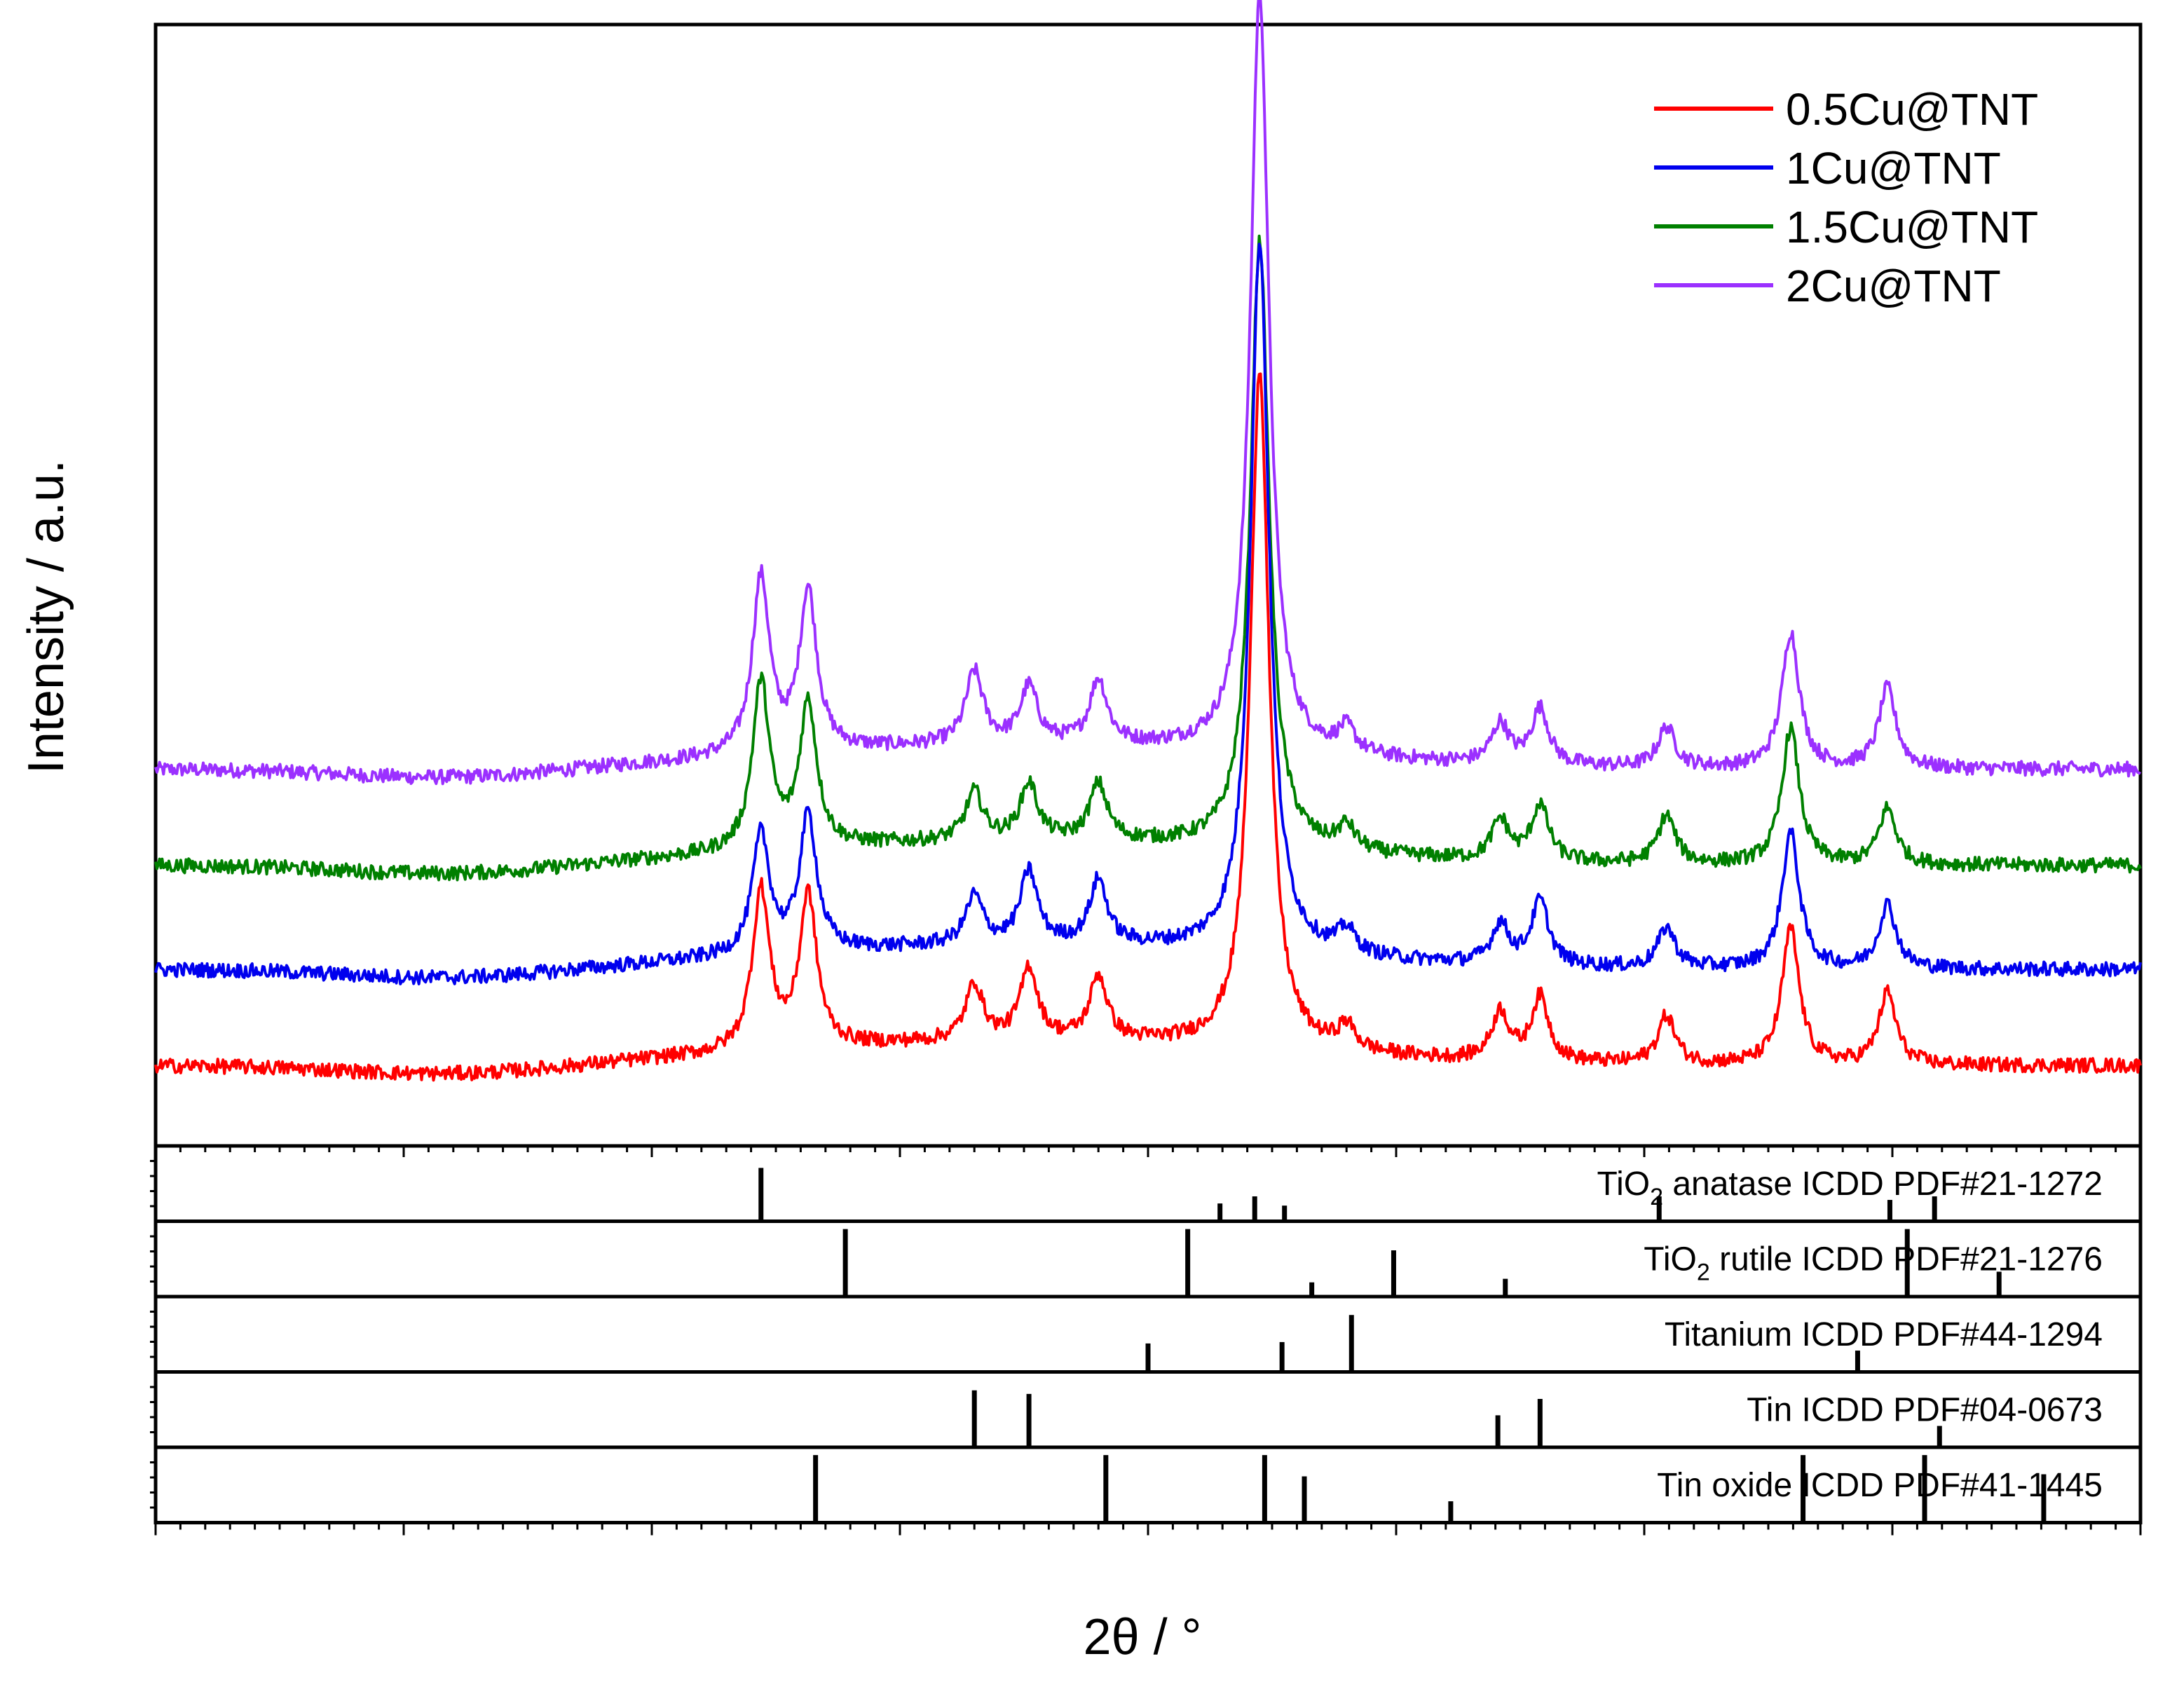 Image resolution: width=2158 pixels, height=1708 pixels. Describe the element at coordinates (1143, 1637) in the screenshot. I see `x-axis-title: 2θ / °` at that location.